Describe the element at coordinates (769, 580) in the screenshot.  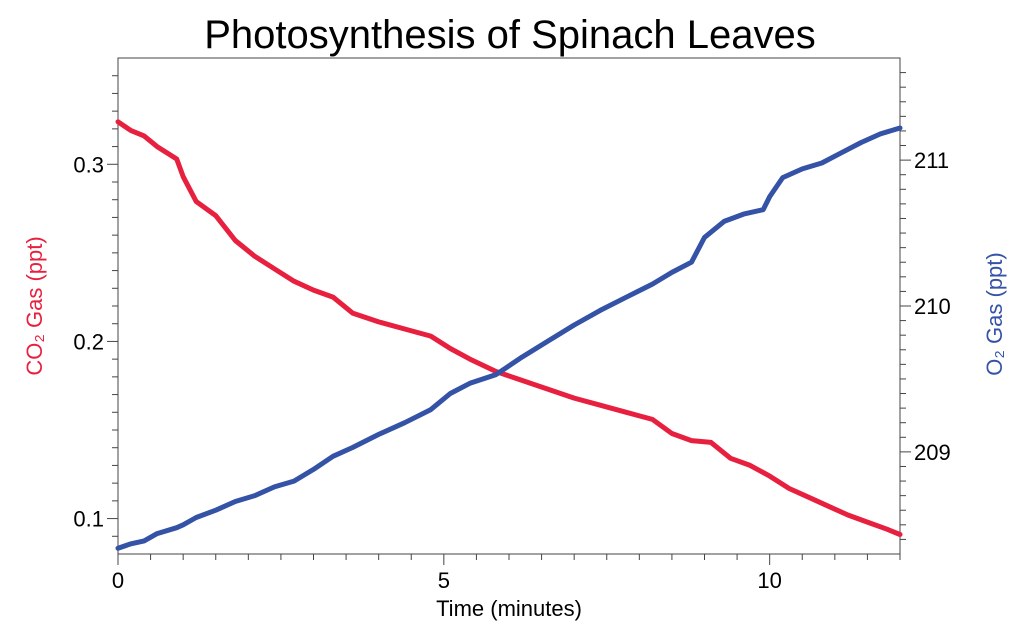
I see `x-tick-label: 10` at that location.